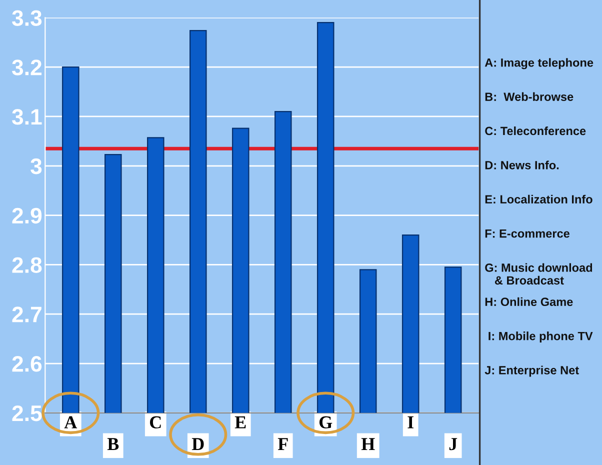  What do you see at coordinates (529, 301) in the screenshot?
I see `text: H: Online Game` at bounding box center [529, 301].